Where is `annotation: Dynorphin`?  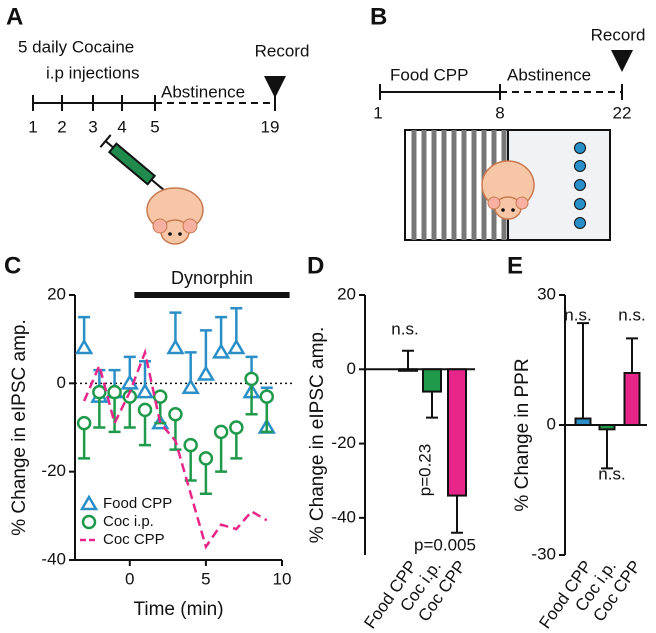
annotation: Dynorphin is located at coordinates (212, 278).